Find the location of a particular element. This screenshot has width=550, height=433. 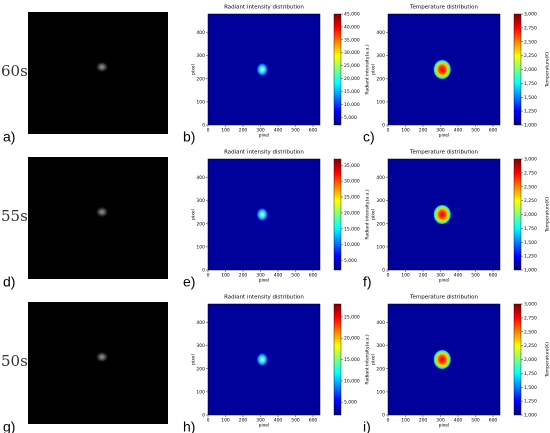

colorbar-tick-label: 5,000 is located at coordinates (350, 403).